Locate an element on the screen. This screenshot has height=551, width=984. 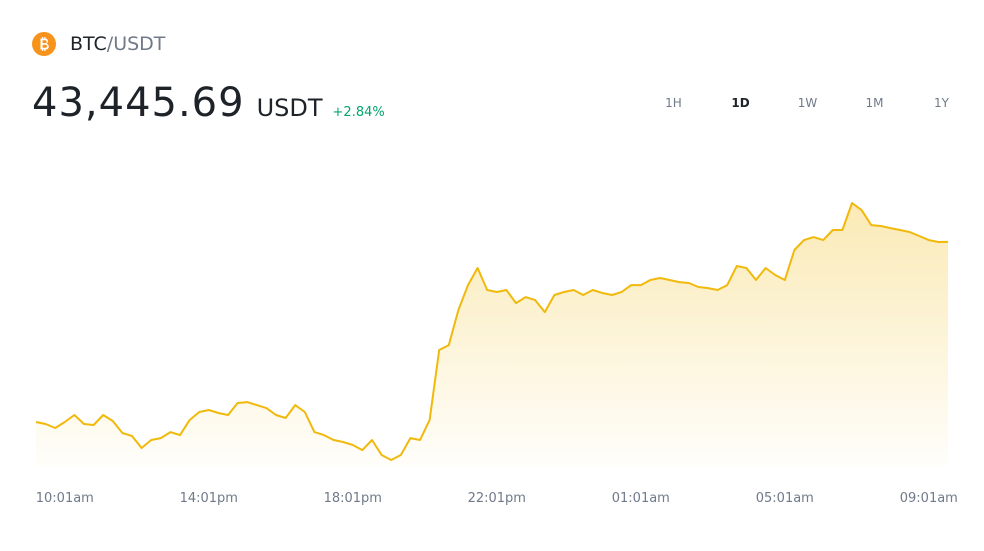
timeframe-button: 1M is located at coordinates (874, 103).